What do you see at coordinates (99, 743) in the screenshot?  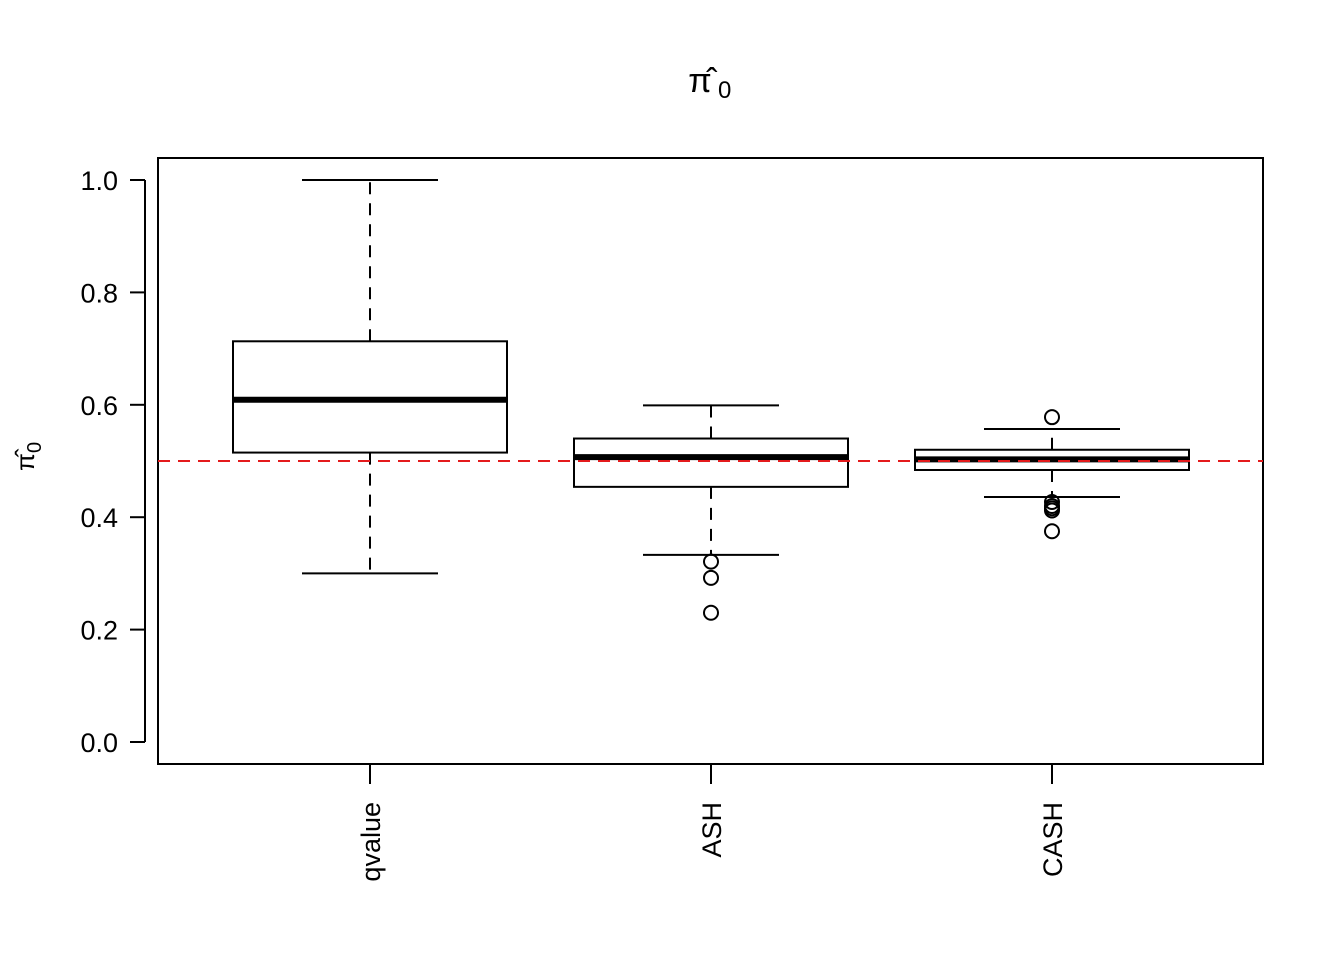 I see `y-tick-label: 0.0` at bounding box center [99, 743].